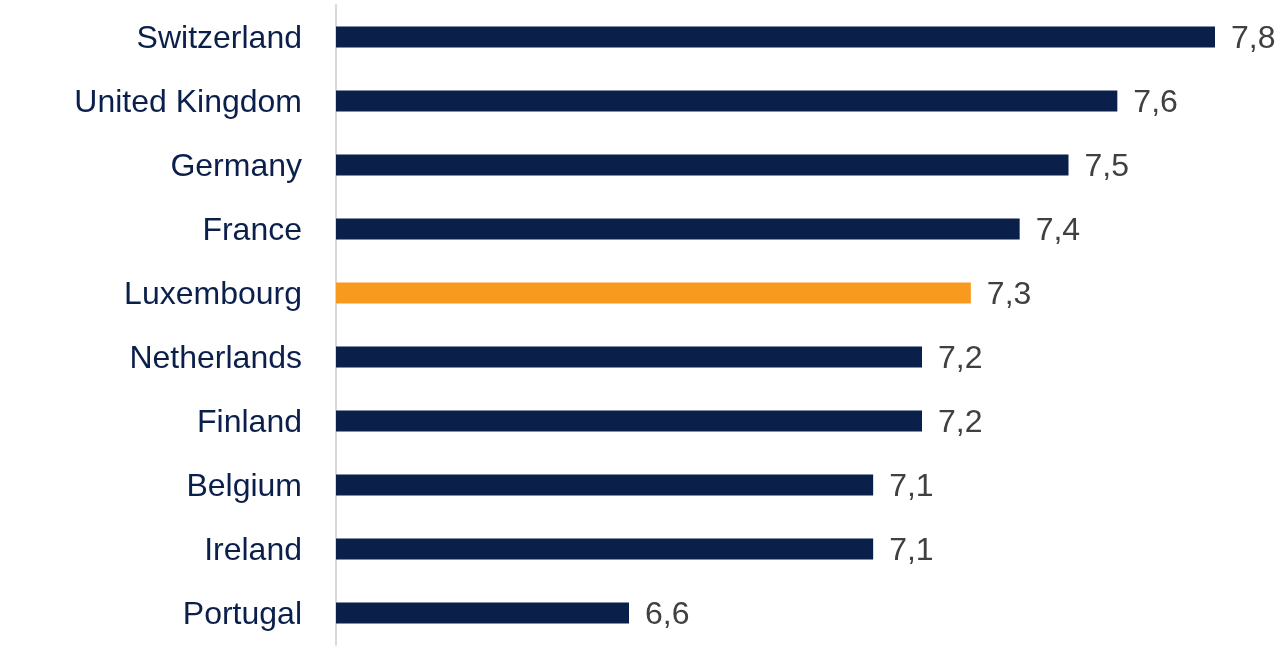 This screenshot has height=648, width=1286. I want to click on y-tick-label: Ireland, so click(253, 549).